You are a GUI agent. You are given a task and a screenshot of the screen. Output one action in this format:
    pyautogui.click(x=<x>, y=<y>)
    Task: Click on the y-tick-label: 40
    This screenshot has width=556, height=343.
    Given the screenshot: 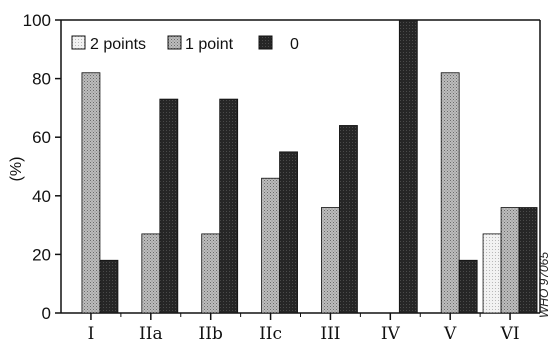 What is the action you would take?
    pyautogui.click(x=41, y=196)
    